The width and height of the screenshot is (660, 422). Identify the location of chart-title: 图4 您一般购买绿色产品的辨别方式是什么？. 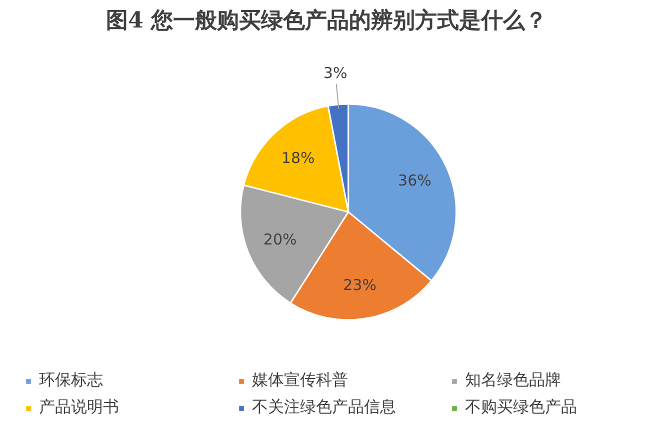
(327, 21).